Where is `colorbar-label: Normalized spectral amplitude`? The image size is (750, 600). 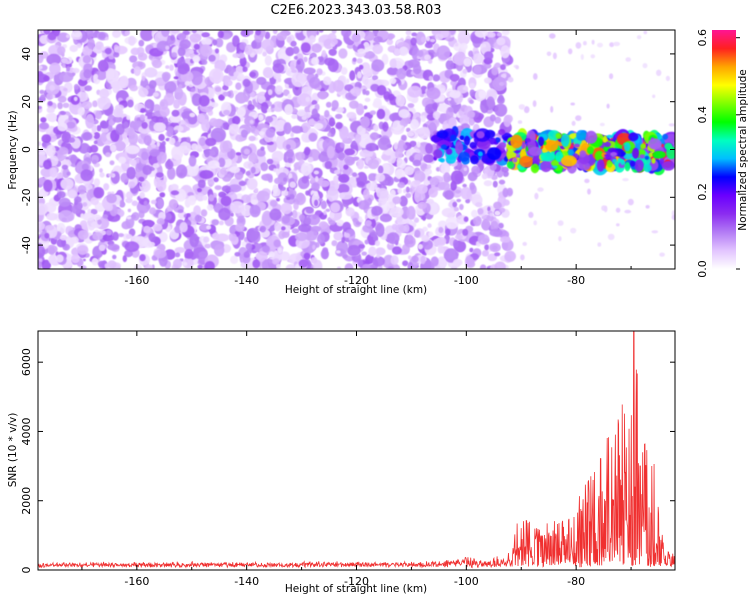
colorbar-label: Normalized spectral amplitude is located at coordinates (743, 149).